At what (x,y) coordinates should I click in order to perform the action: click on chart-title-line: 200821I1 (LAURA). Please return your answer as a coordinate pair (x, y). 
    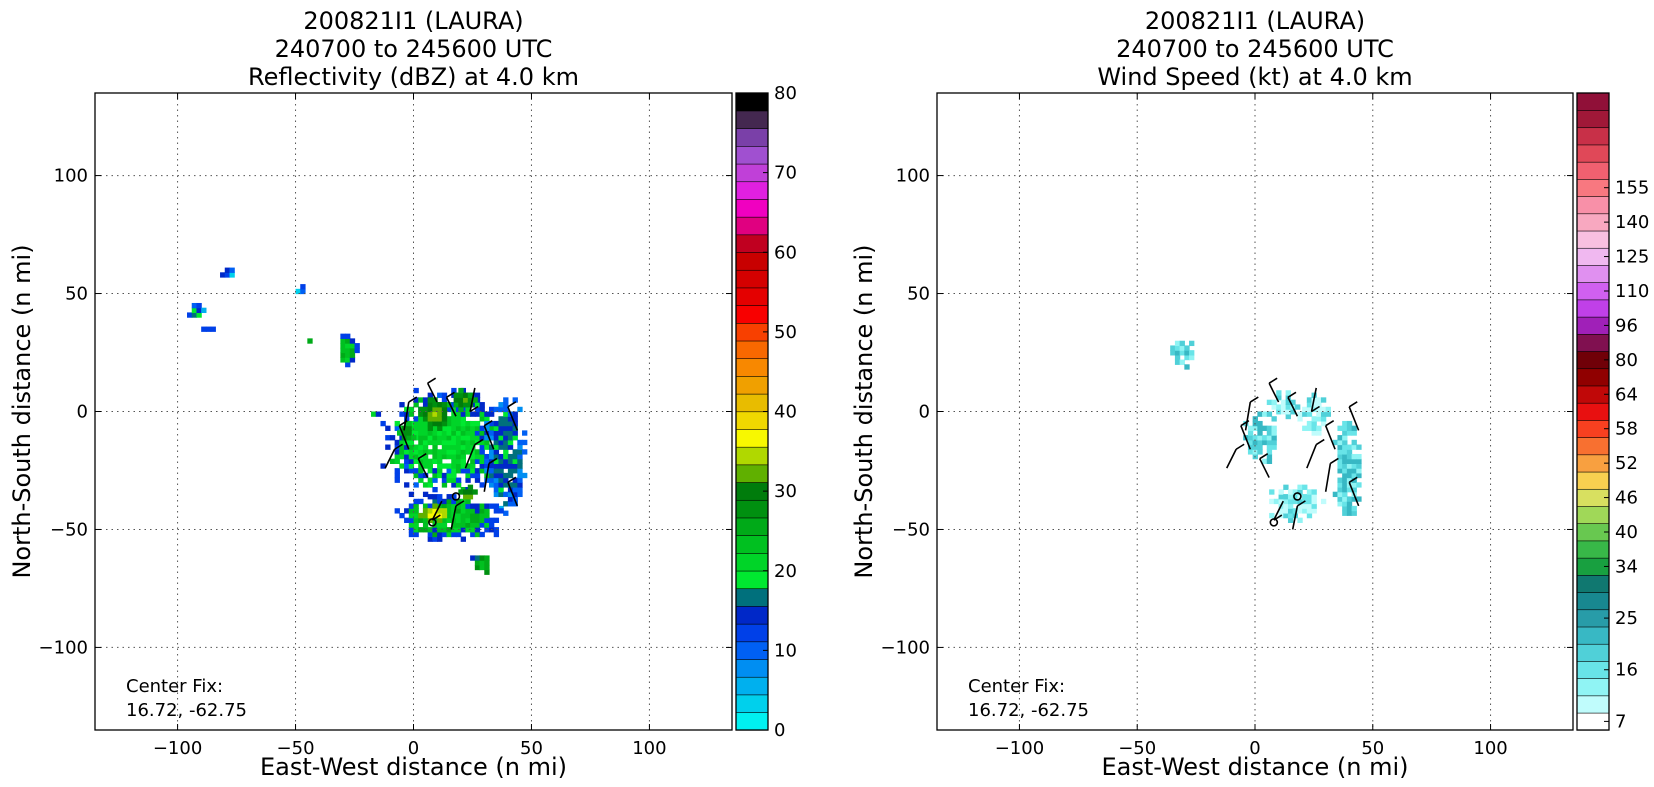
    Looking at the image, I should click on (413, 21).